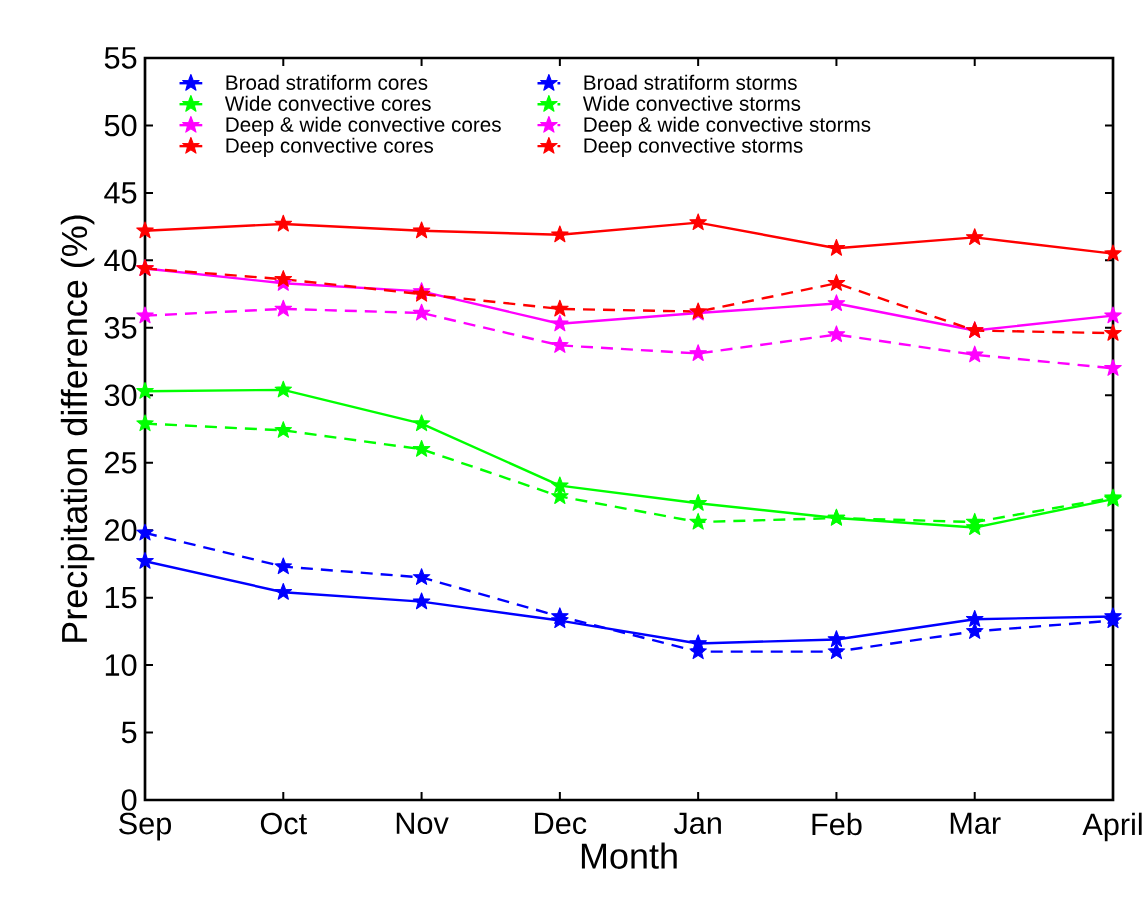  Describe the element at coordinates (120, 260) in the screenshot. I see `y-tick-label: 40` at that location.